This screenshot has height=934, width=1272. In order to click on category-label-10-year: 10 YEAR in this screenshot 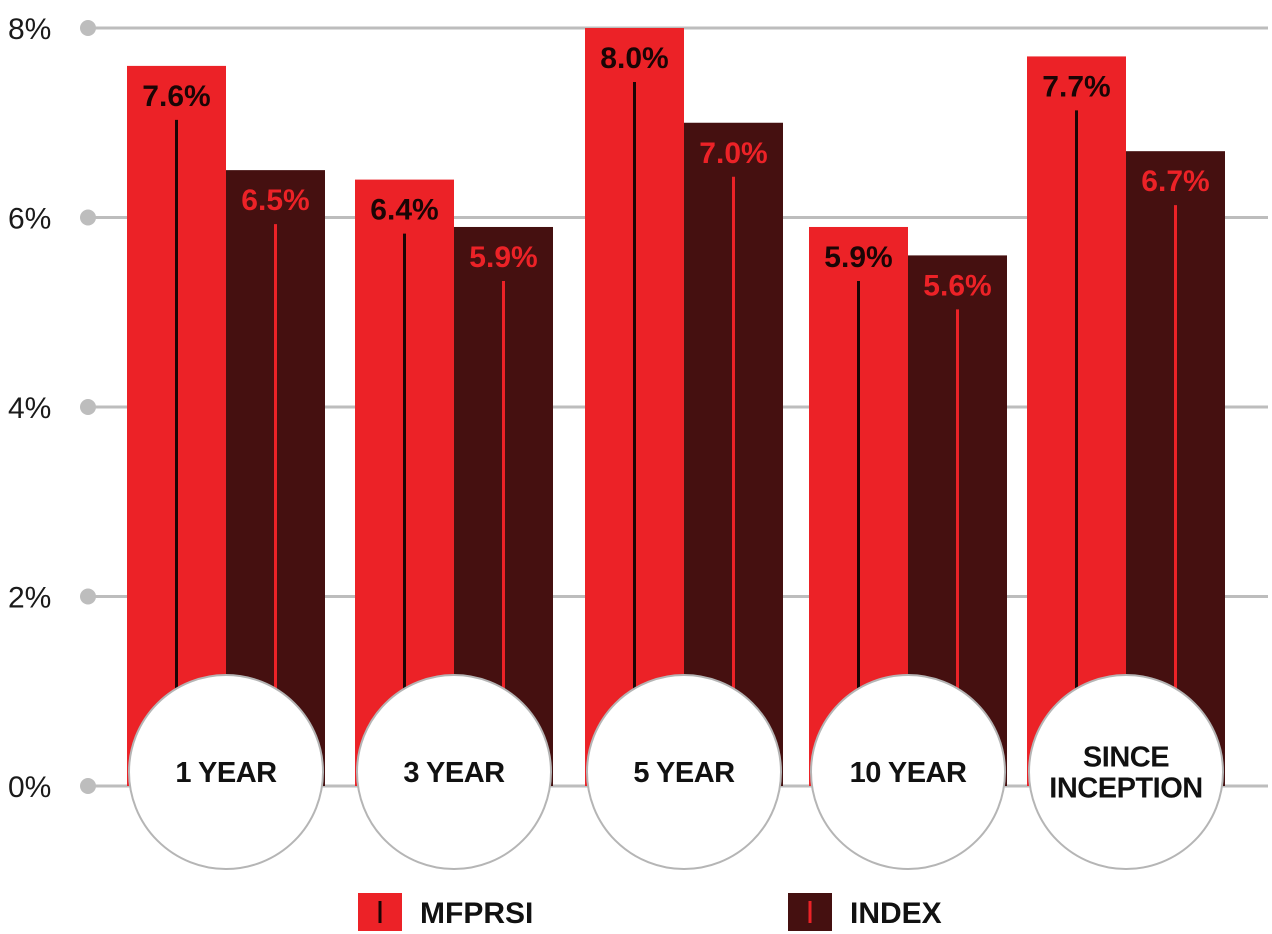, I will do `click(908, 773)`.